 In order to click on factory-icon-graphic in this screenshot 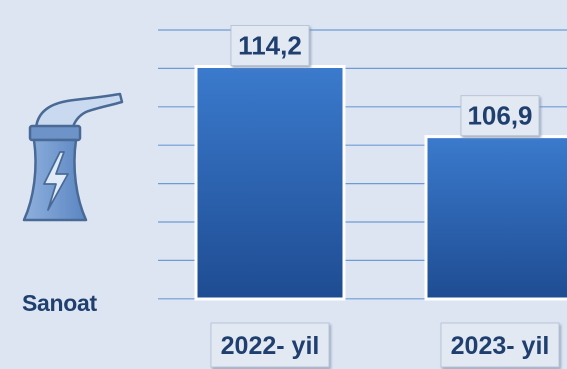, I will do `click(73, 157)`.